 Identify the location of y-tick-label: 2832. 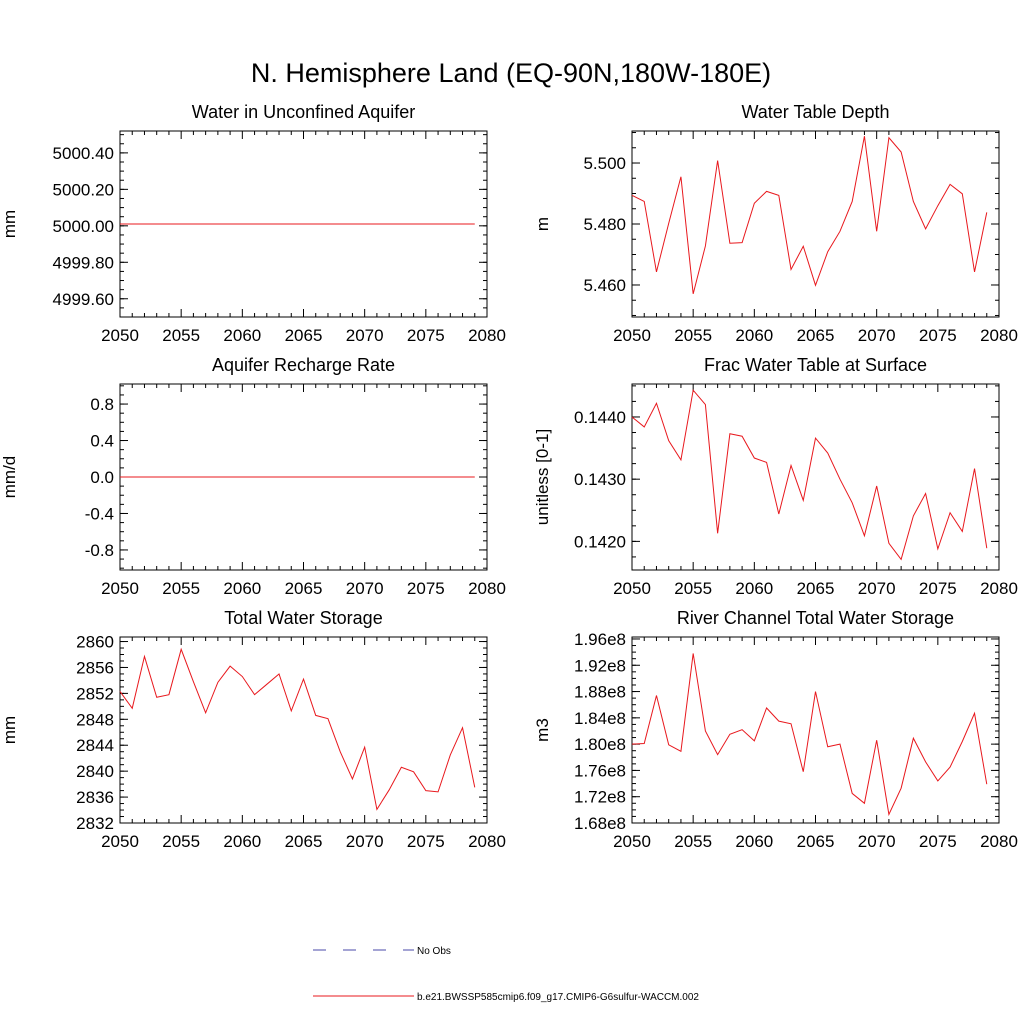
(95, 823).